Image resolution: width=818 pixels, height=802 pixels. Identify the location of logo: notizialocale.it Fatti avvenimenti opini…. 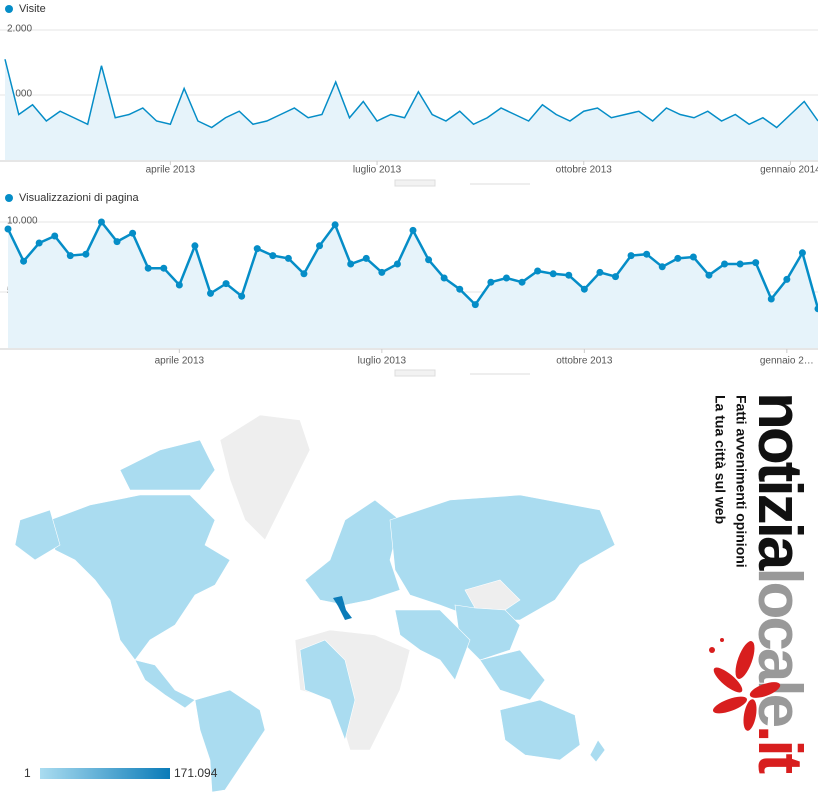
(761, 583).